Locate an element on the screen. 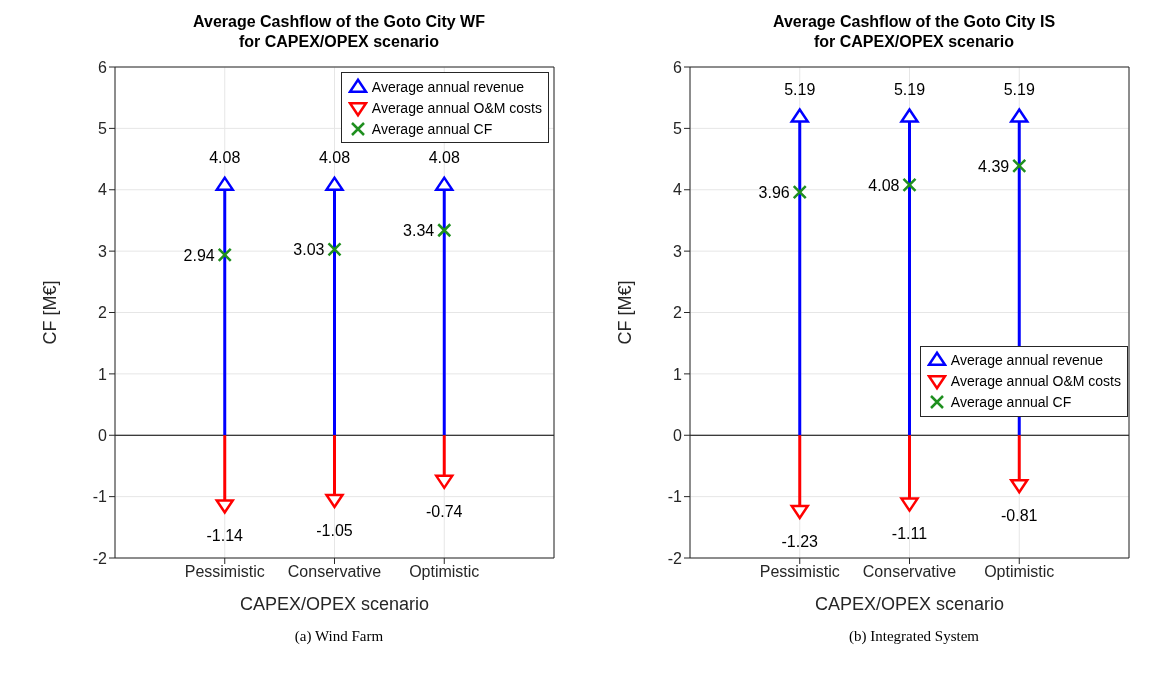 The height and width of the screenshot is (678, 1155). data-label: 3.96 is located at coordinates (774, 193).